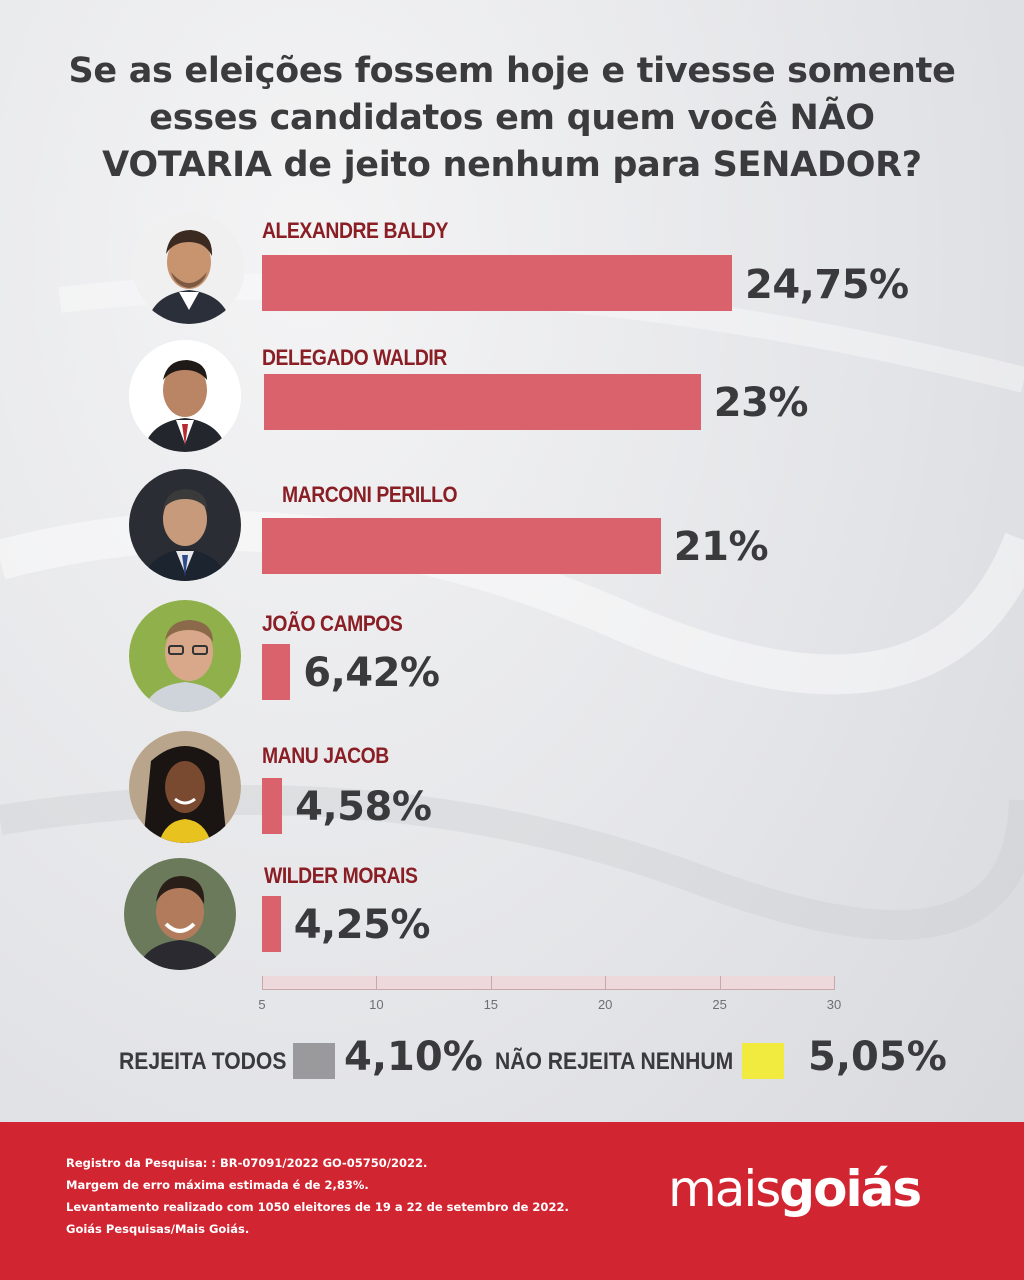 The image size is (1024, 1280). What do you see at coordinates (341, 875) in the screenshot?
I see `candidate-name: WILDER MORAIS` at bounding box center [341, 875].